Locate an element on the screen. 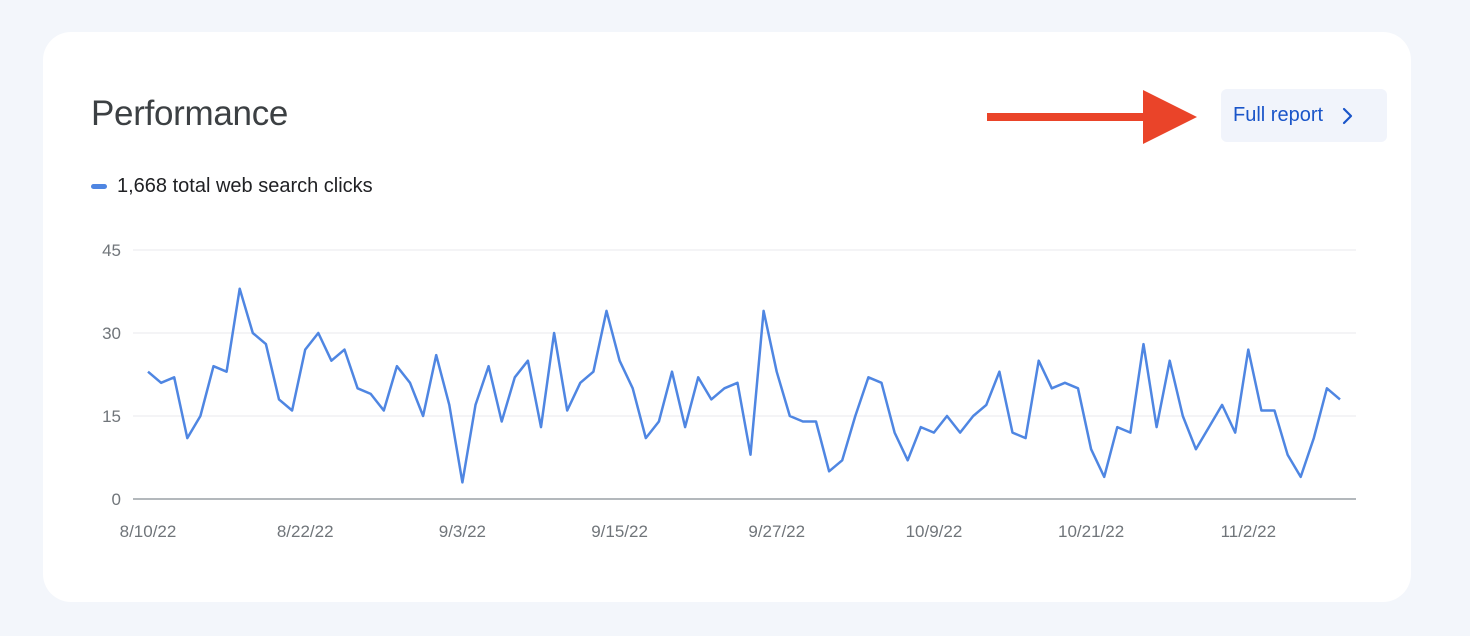 This screenshot has height=636, width=1470. x-tick-label: 11/2/22 is located at coordinates (1248, 531).